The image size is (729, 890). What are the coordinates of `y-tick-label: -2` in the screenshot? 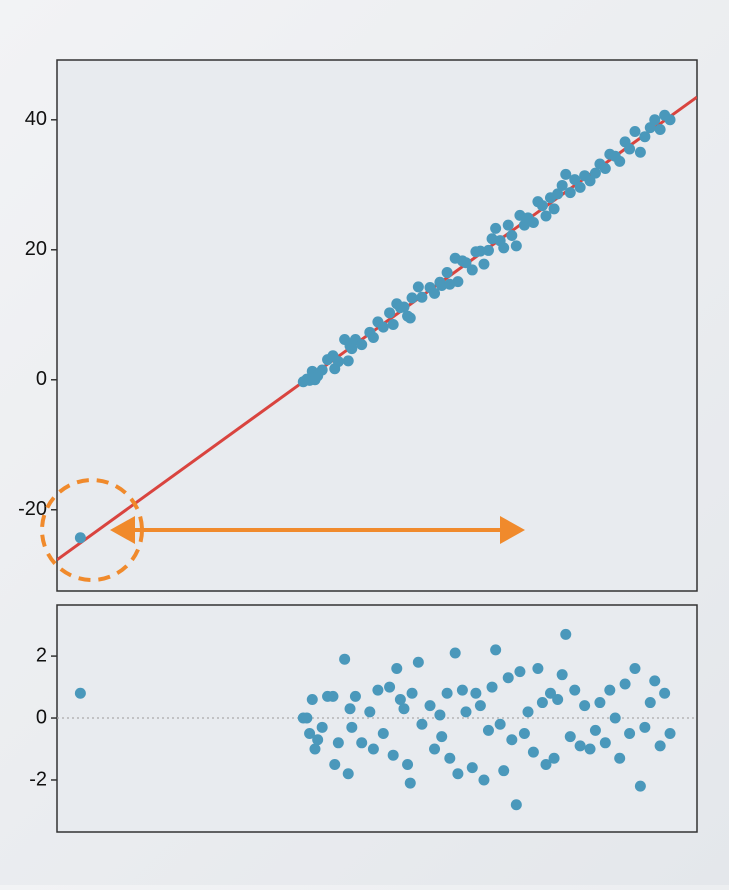 It's located at (38, 779).